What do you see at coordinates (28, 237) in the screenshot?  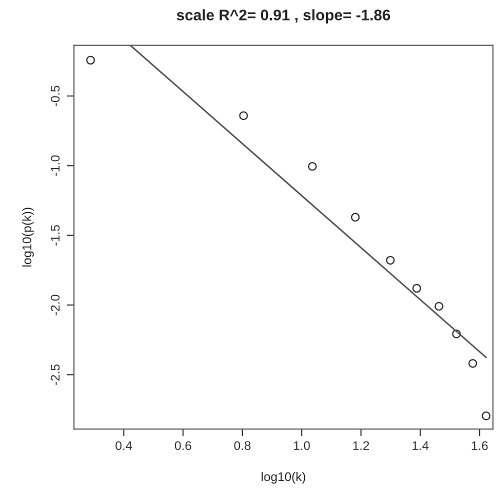 I see `y-axis-title: log10(p(k))` at bounding box center [28, 237].